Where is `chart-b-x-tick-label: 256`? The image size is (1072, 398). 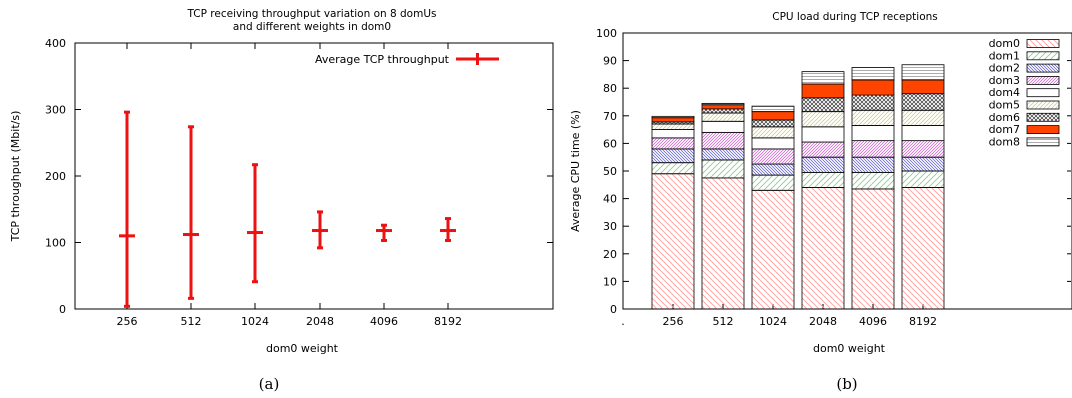
chart-b-x-tick-label: 256 is located at coordinates (673, 321).